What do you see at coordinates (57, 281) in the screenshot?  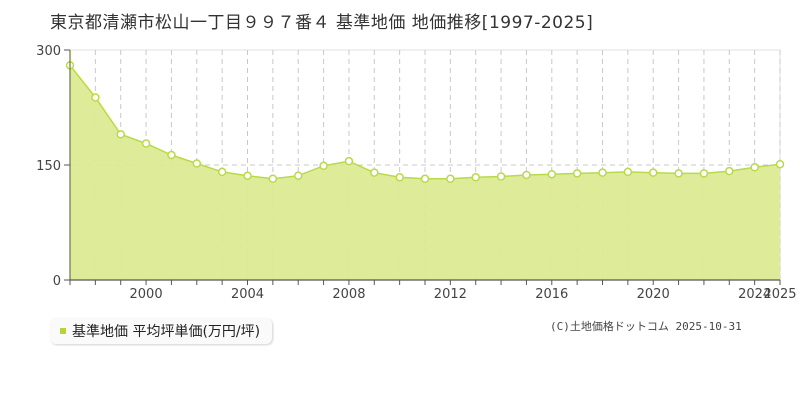 I see `y-tick-label: 0` at bounding box center [57, 281].